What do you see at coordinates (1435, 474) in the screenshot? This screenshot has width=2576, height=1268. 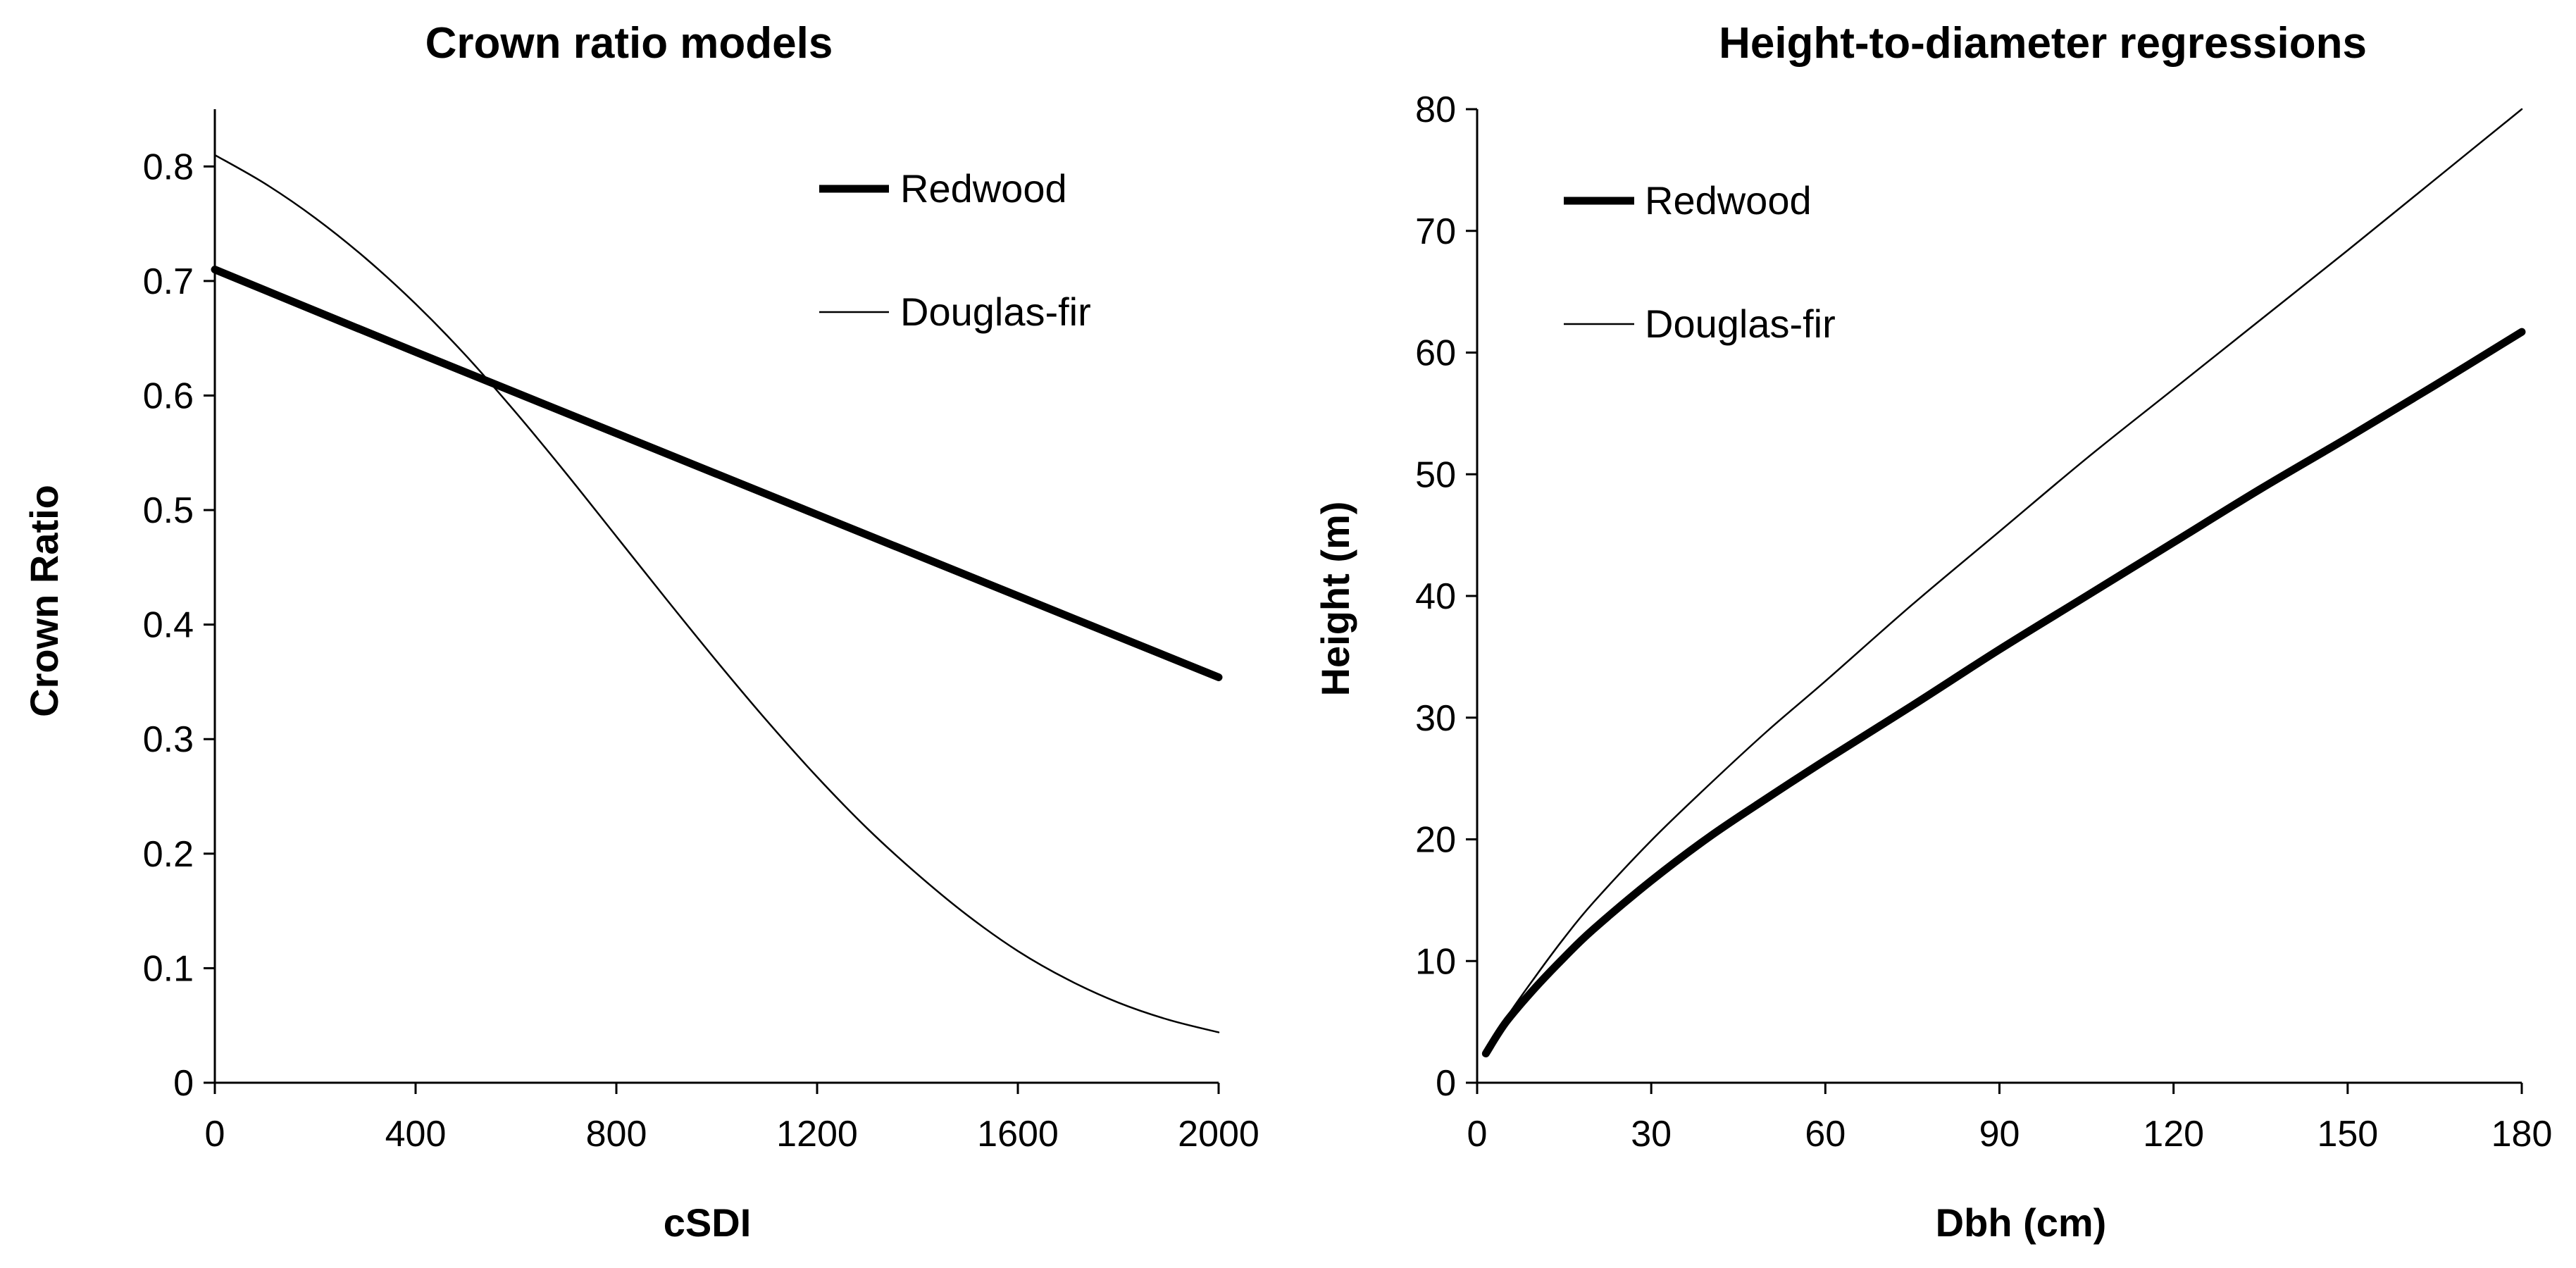 I see `y-tick-label: 50` at bounding box center [1435, 474].